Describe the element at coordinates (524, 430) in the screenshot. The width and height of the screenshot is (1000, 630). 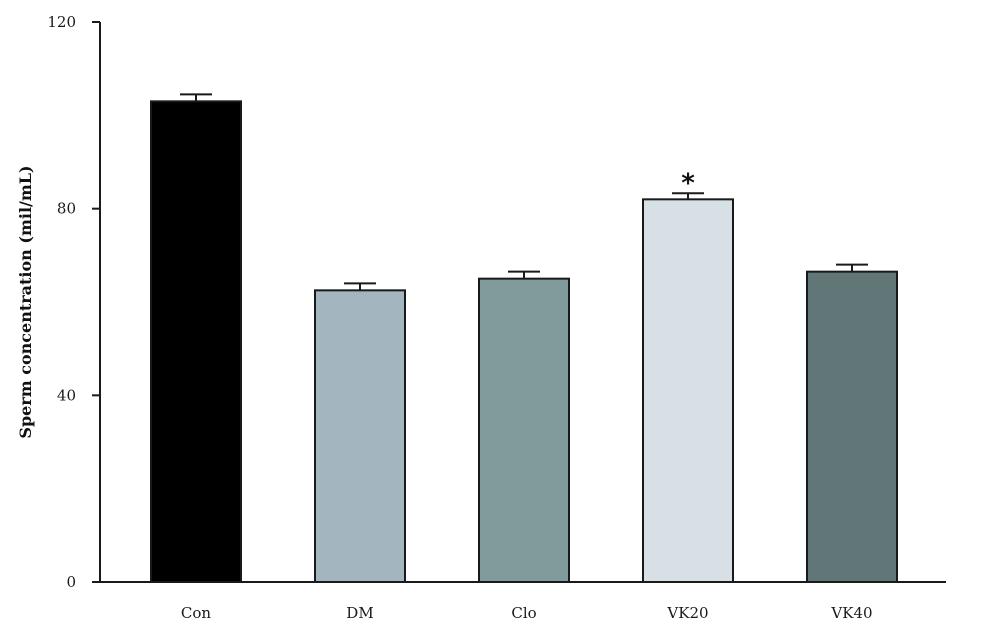
I see `bar-clo` at that location.